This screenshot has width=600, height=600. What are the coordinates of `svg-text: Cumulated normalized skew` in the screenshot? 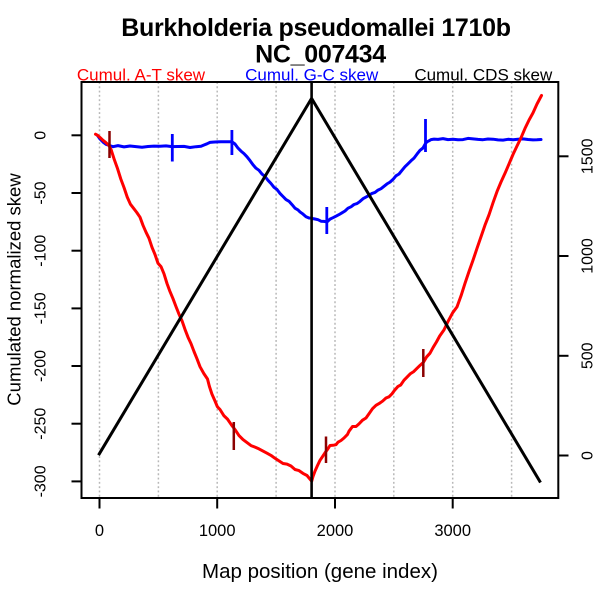 It's located at (14, 289).